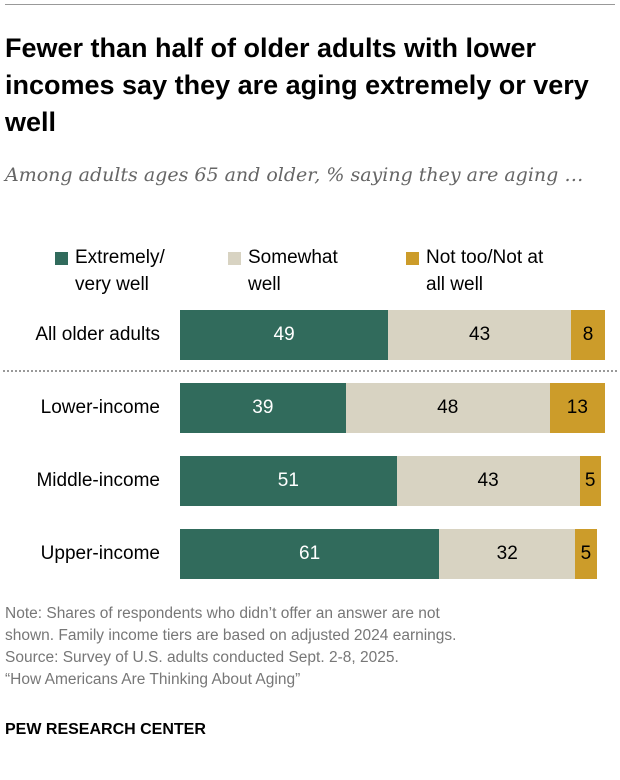  What do you see at coordinates (447, 408) in the screenshot?
I see `bar-segment: 48` at bounding box center [447, 408].